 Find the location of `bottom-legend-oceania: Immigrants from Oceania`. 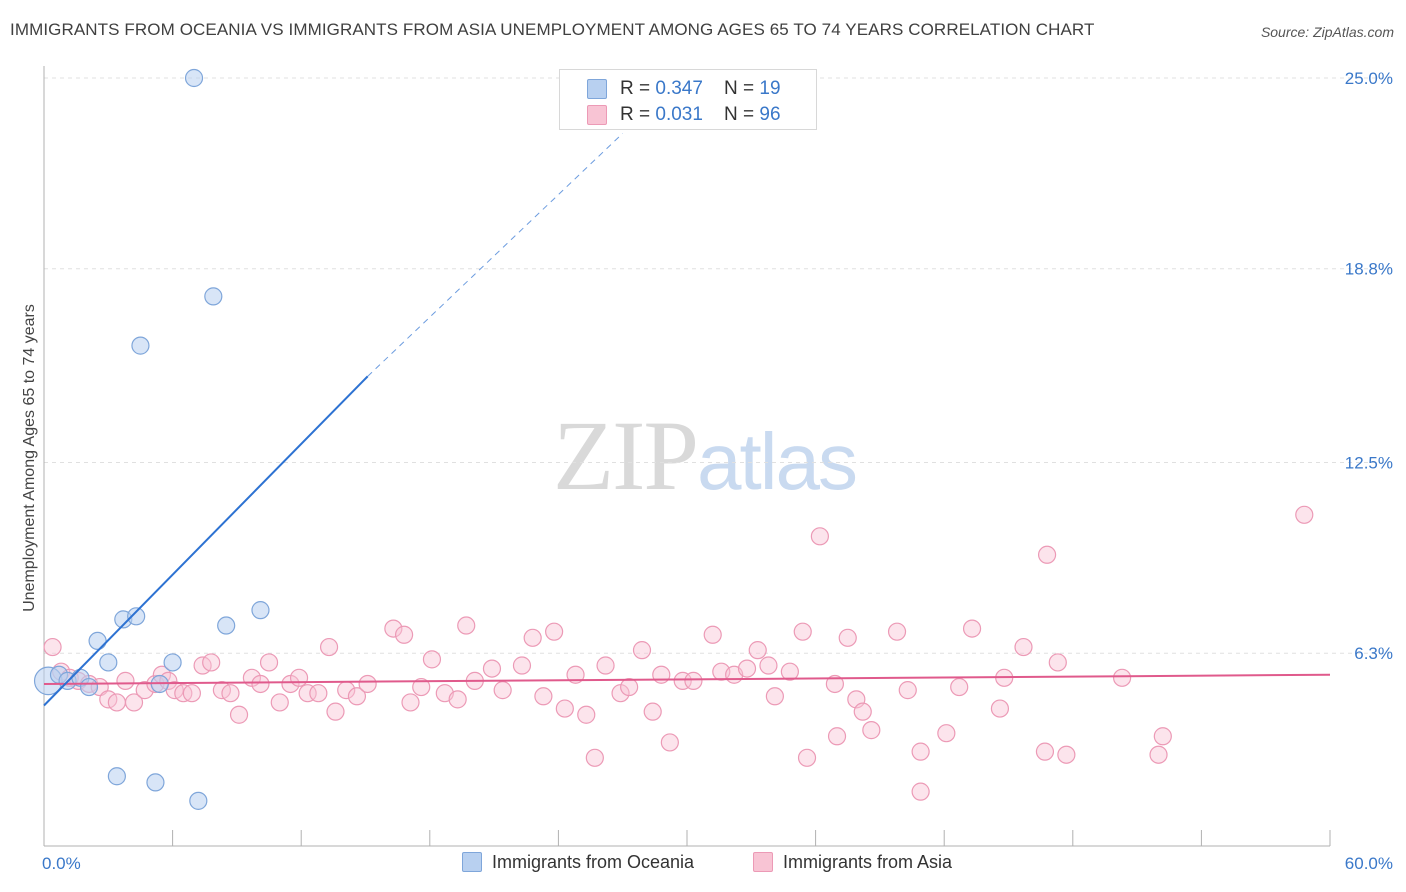

bottom-legend-oceania: Immigrants from Oceania is located at coordinates (578, 862).